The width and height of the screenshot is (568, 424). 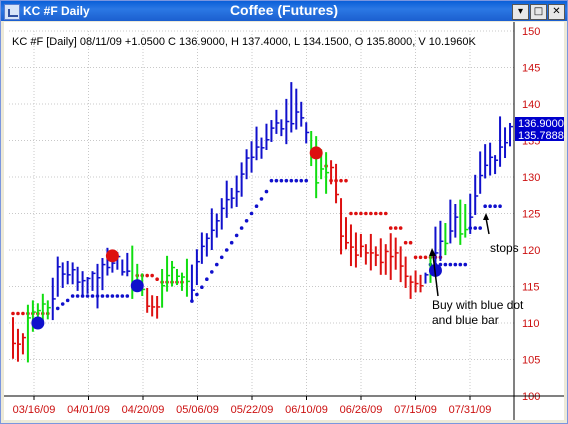 What do you see at coordinates (34, 410) in the screenshot?
I see `x-tick-label: 03/16/09` at bounding box center [34, 410].